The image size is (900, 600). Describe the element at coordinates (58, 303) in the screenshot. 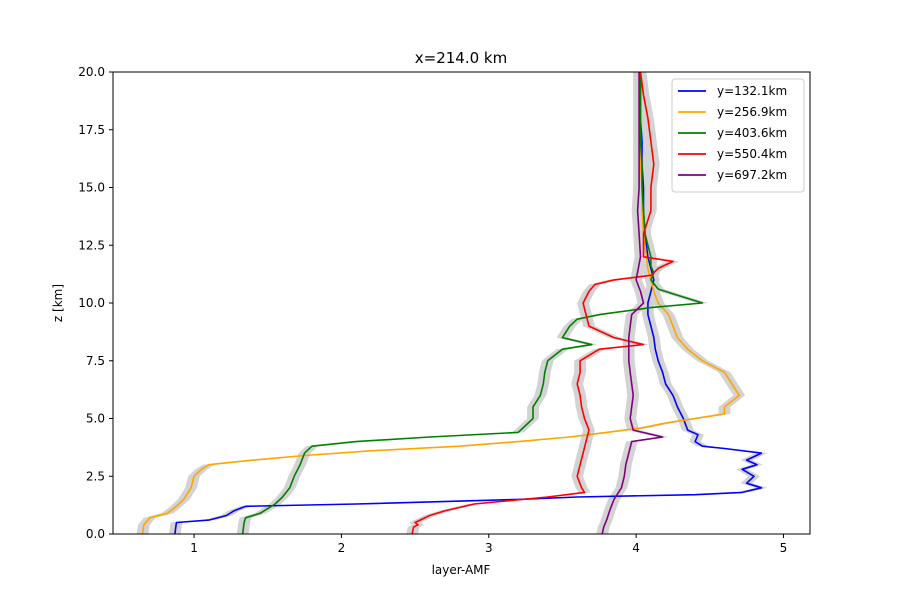

I see `y-axis-label: z [km]` at that location.